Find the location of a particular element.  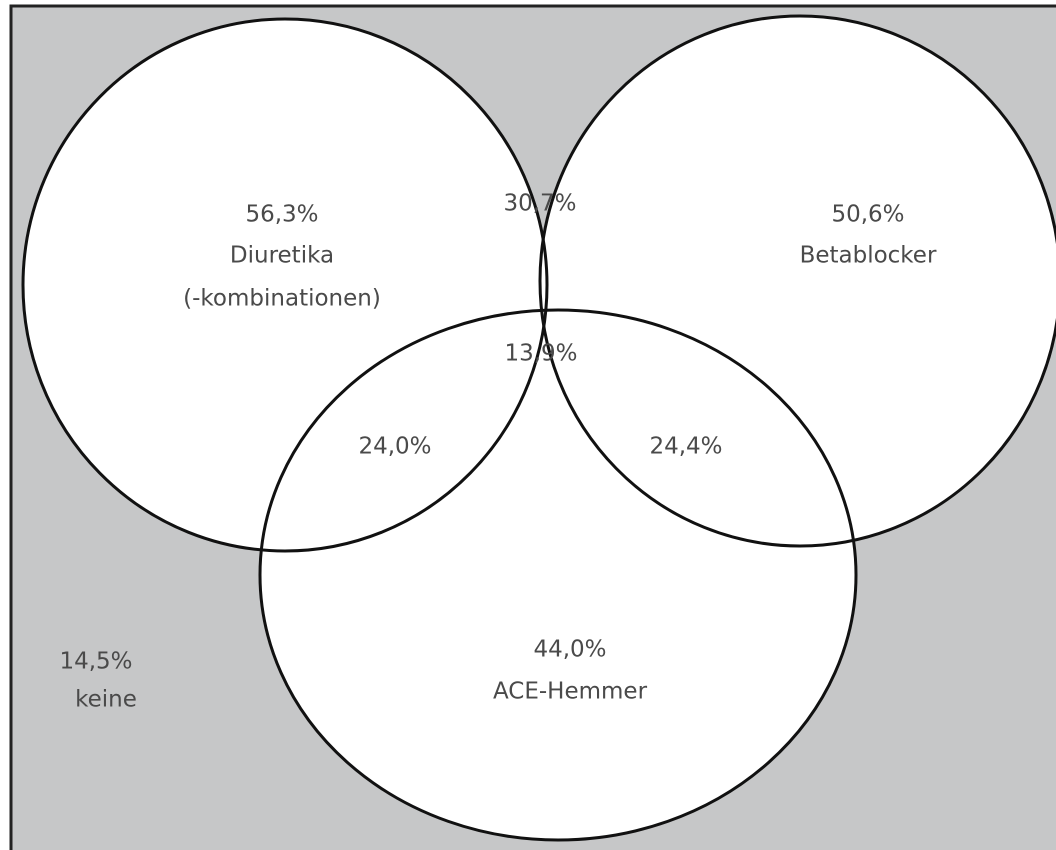

outside-value: 14,5% is located at coordinates (95, 662).